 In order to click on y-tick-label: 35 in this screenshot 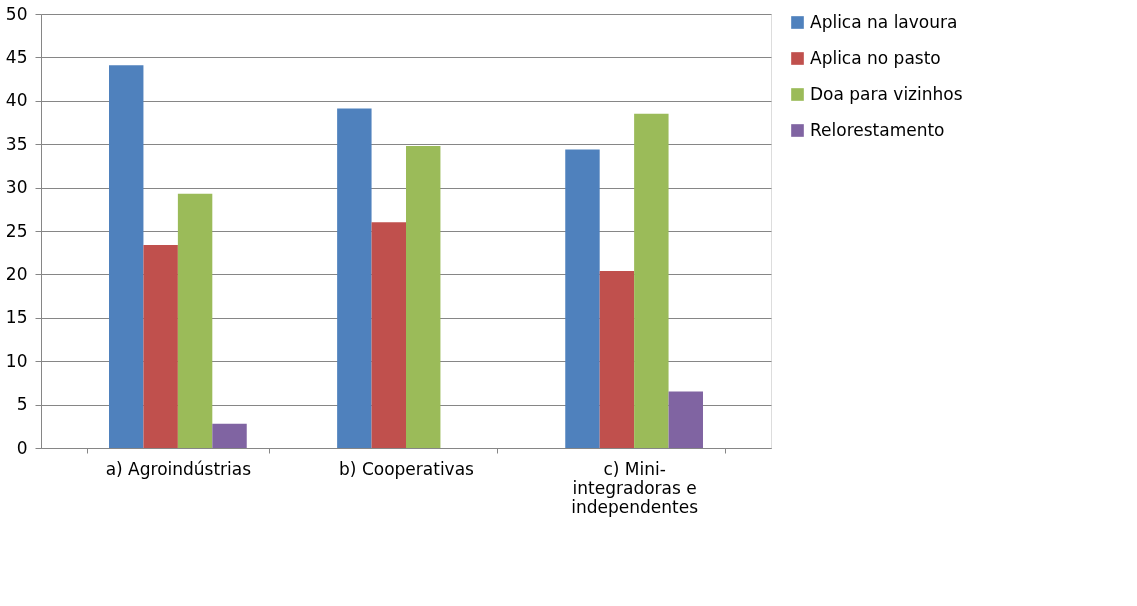, I will do `click(16, 143)`.